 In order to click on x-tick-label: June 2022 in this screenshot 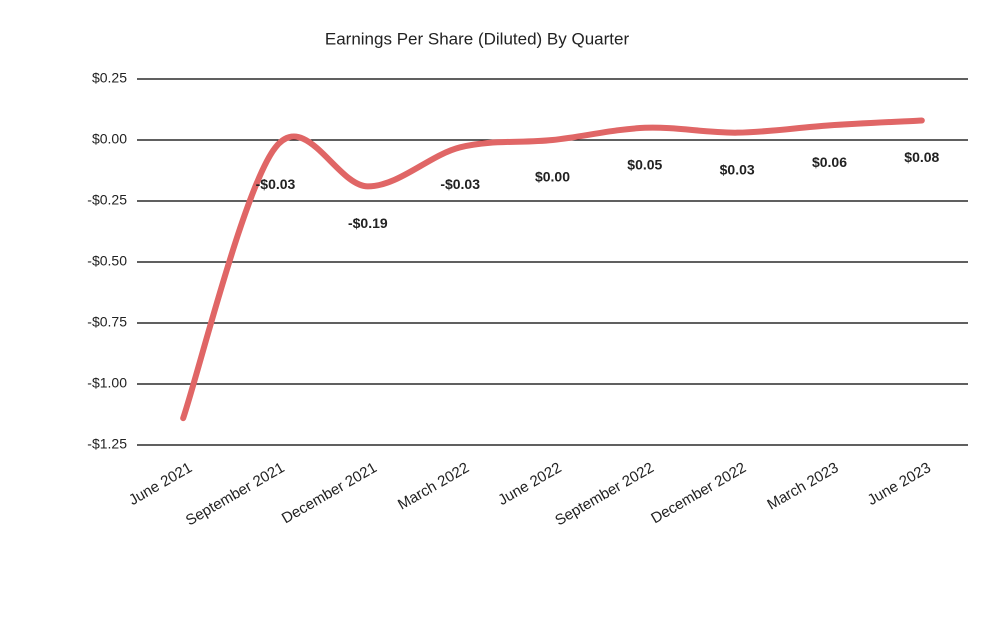, I will do `click(529, 484)`.